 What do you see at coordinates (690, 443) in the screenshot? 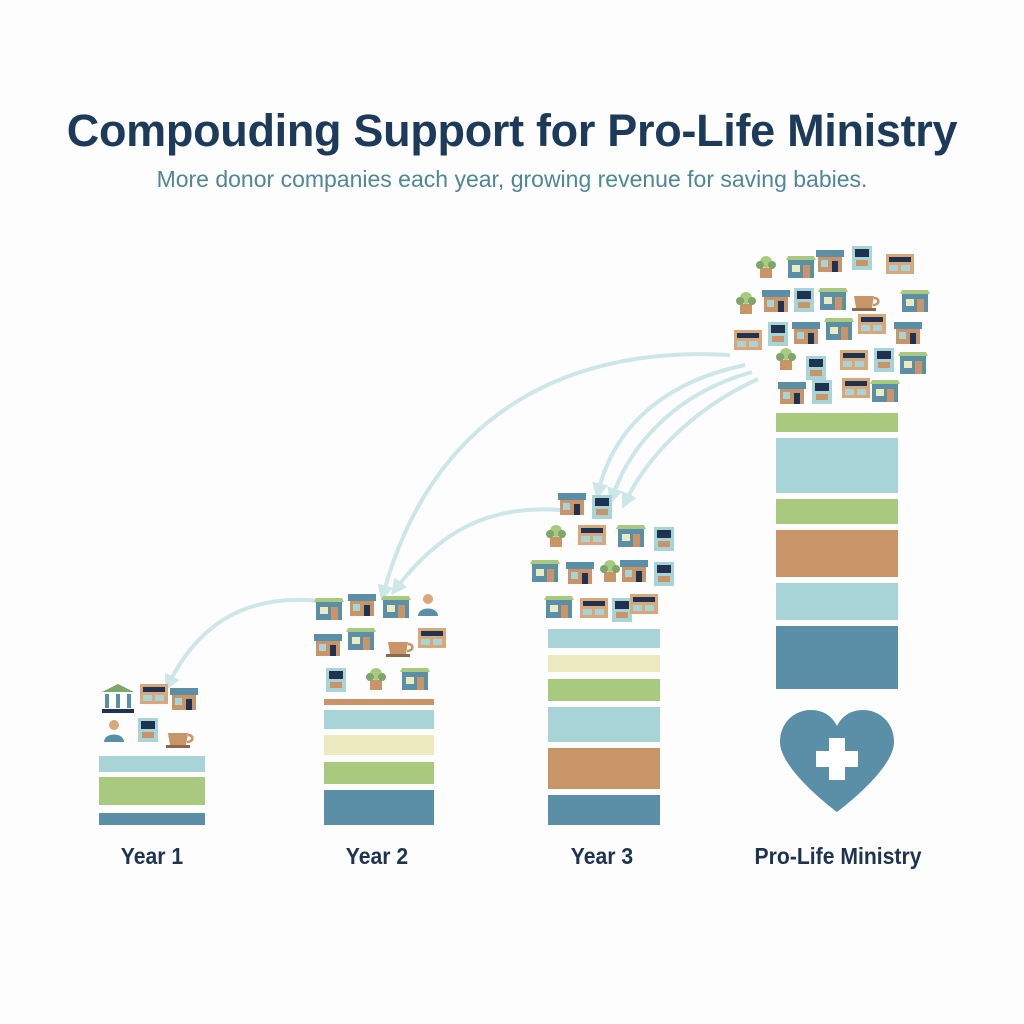
I see `arrow-ministry-to-year3-c` at bounding box center [690, 443].